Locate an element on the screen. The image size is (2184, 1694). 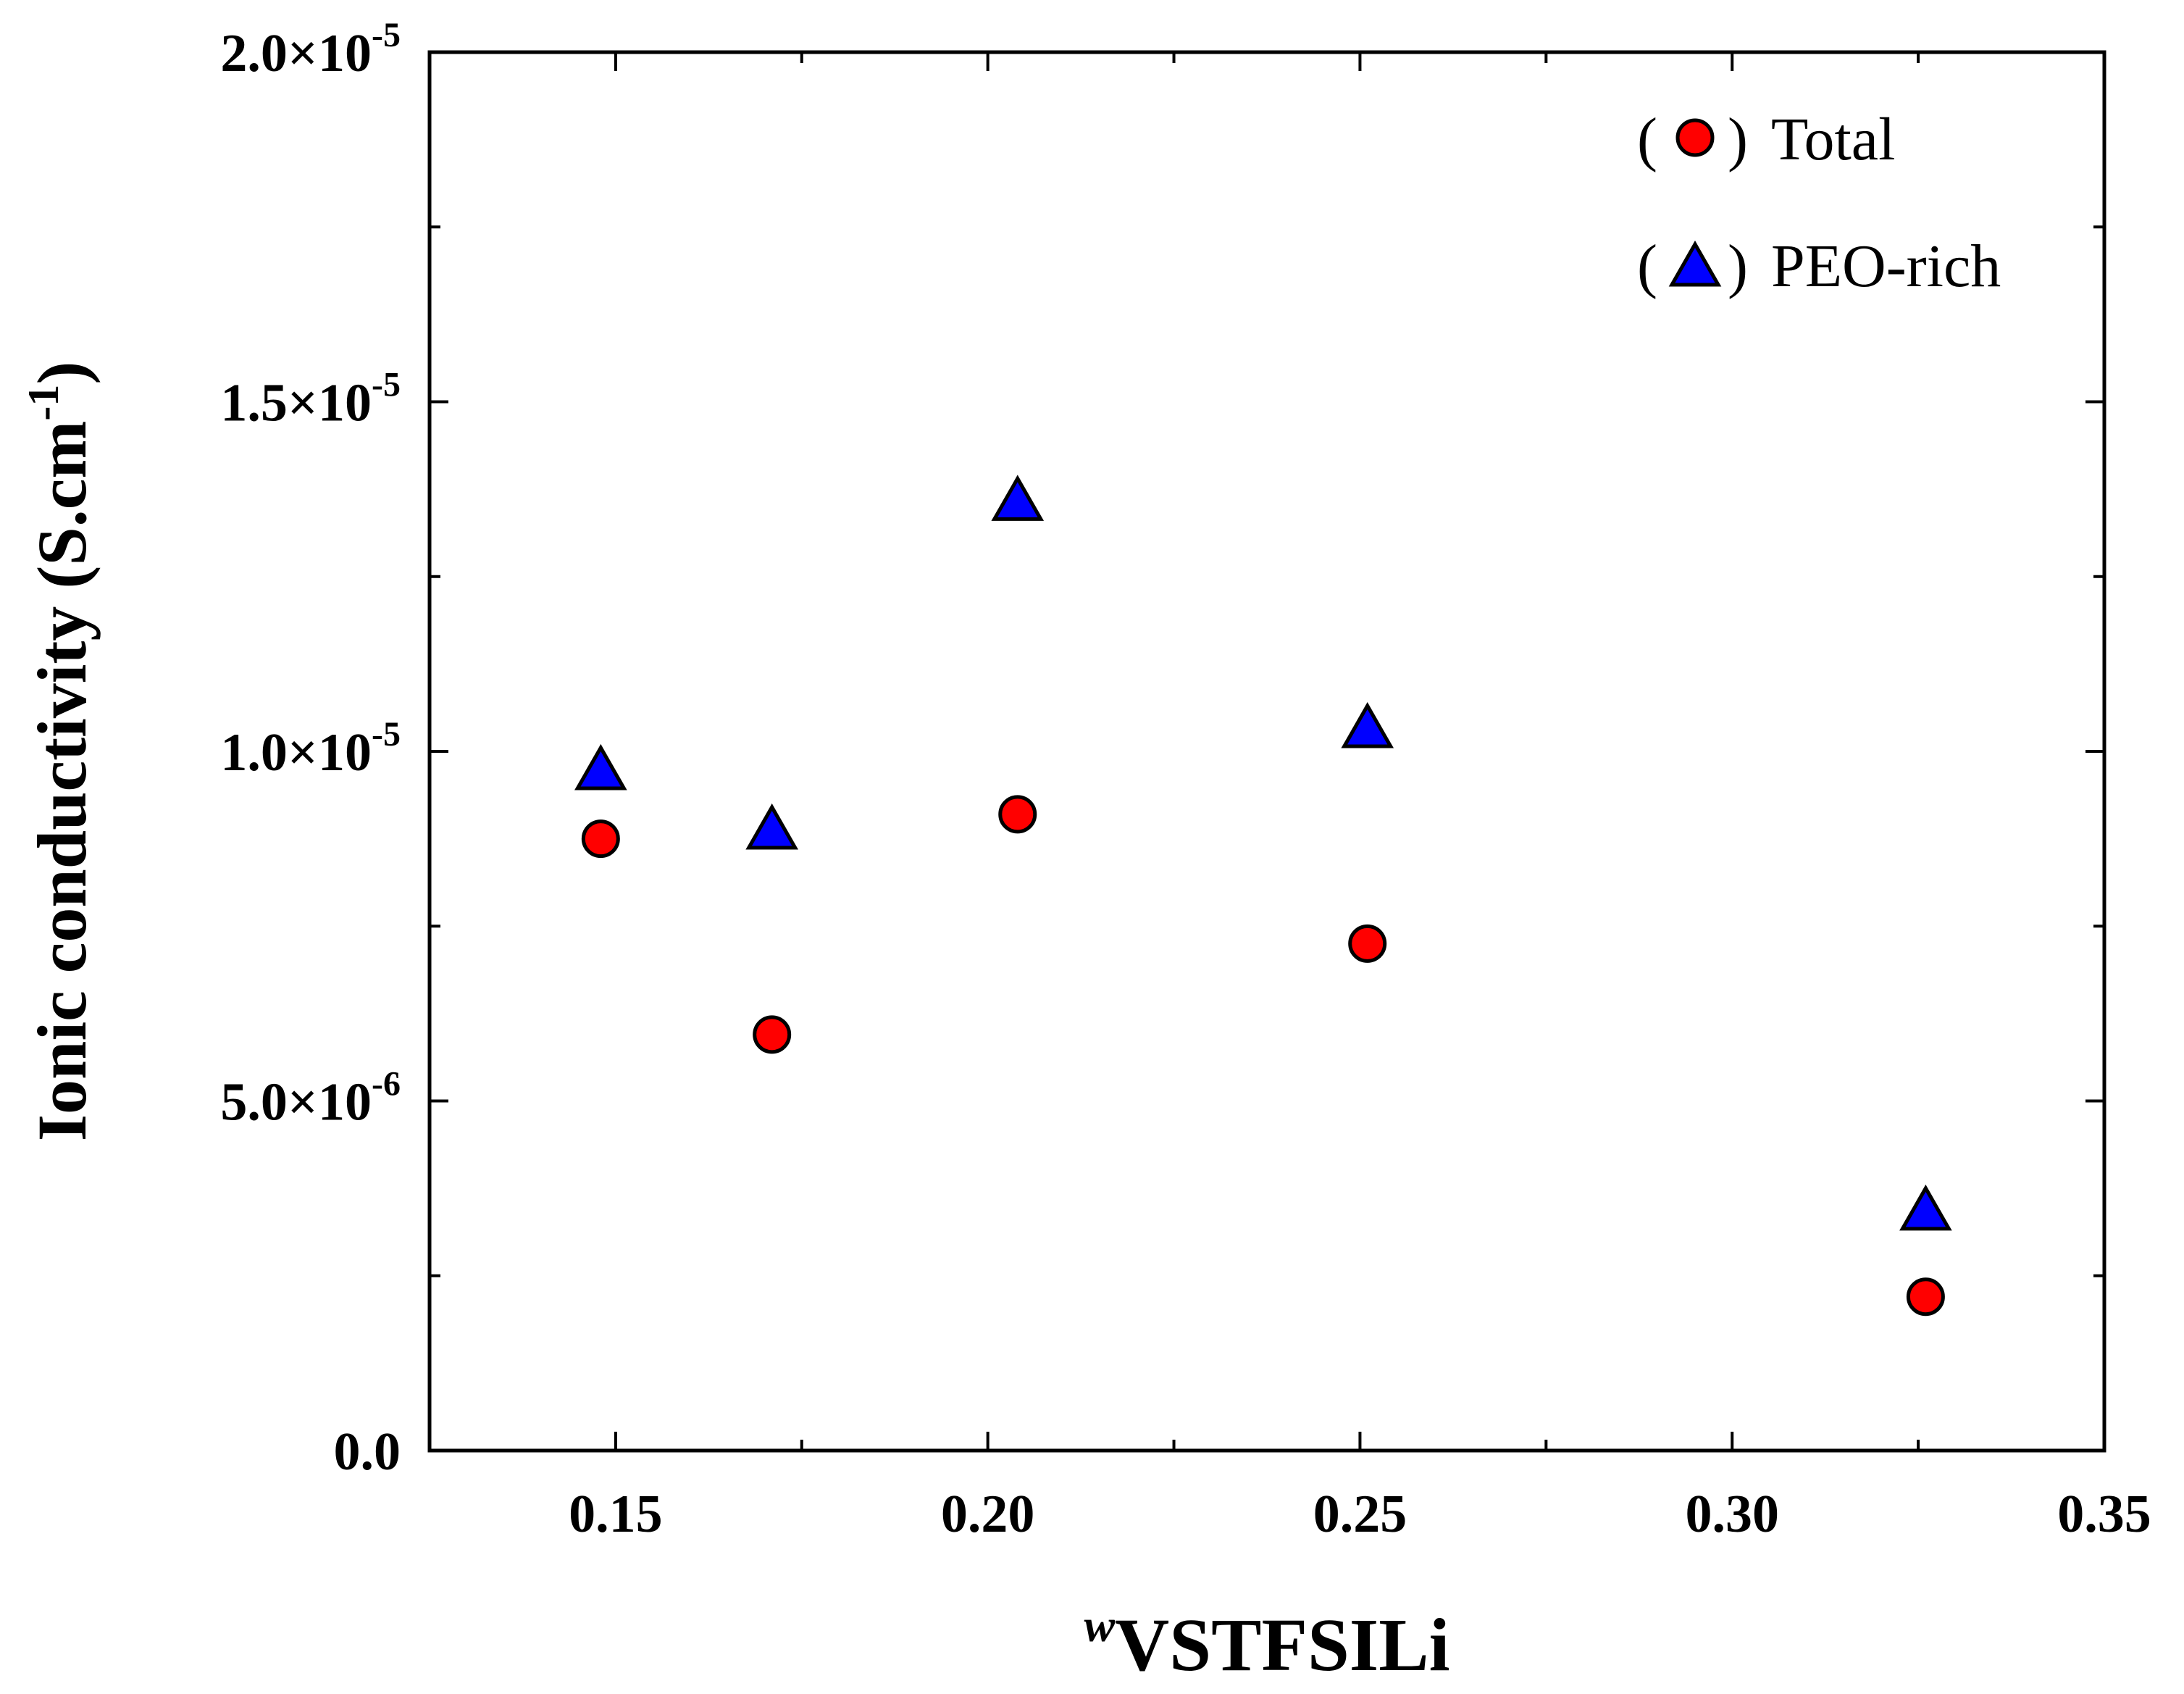
x-tick-label: 0.20 is located at coordinates (988, 1514).